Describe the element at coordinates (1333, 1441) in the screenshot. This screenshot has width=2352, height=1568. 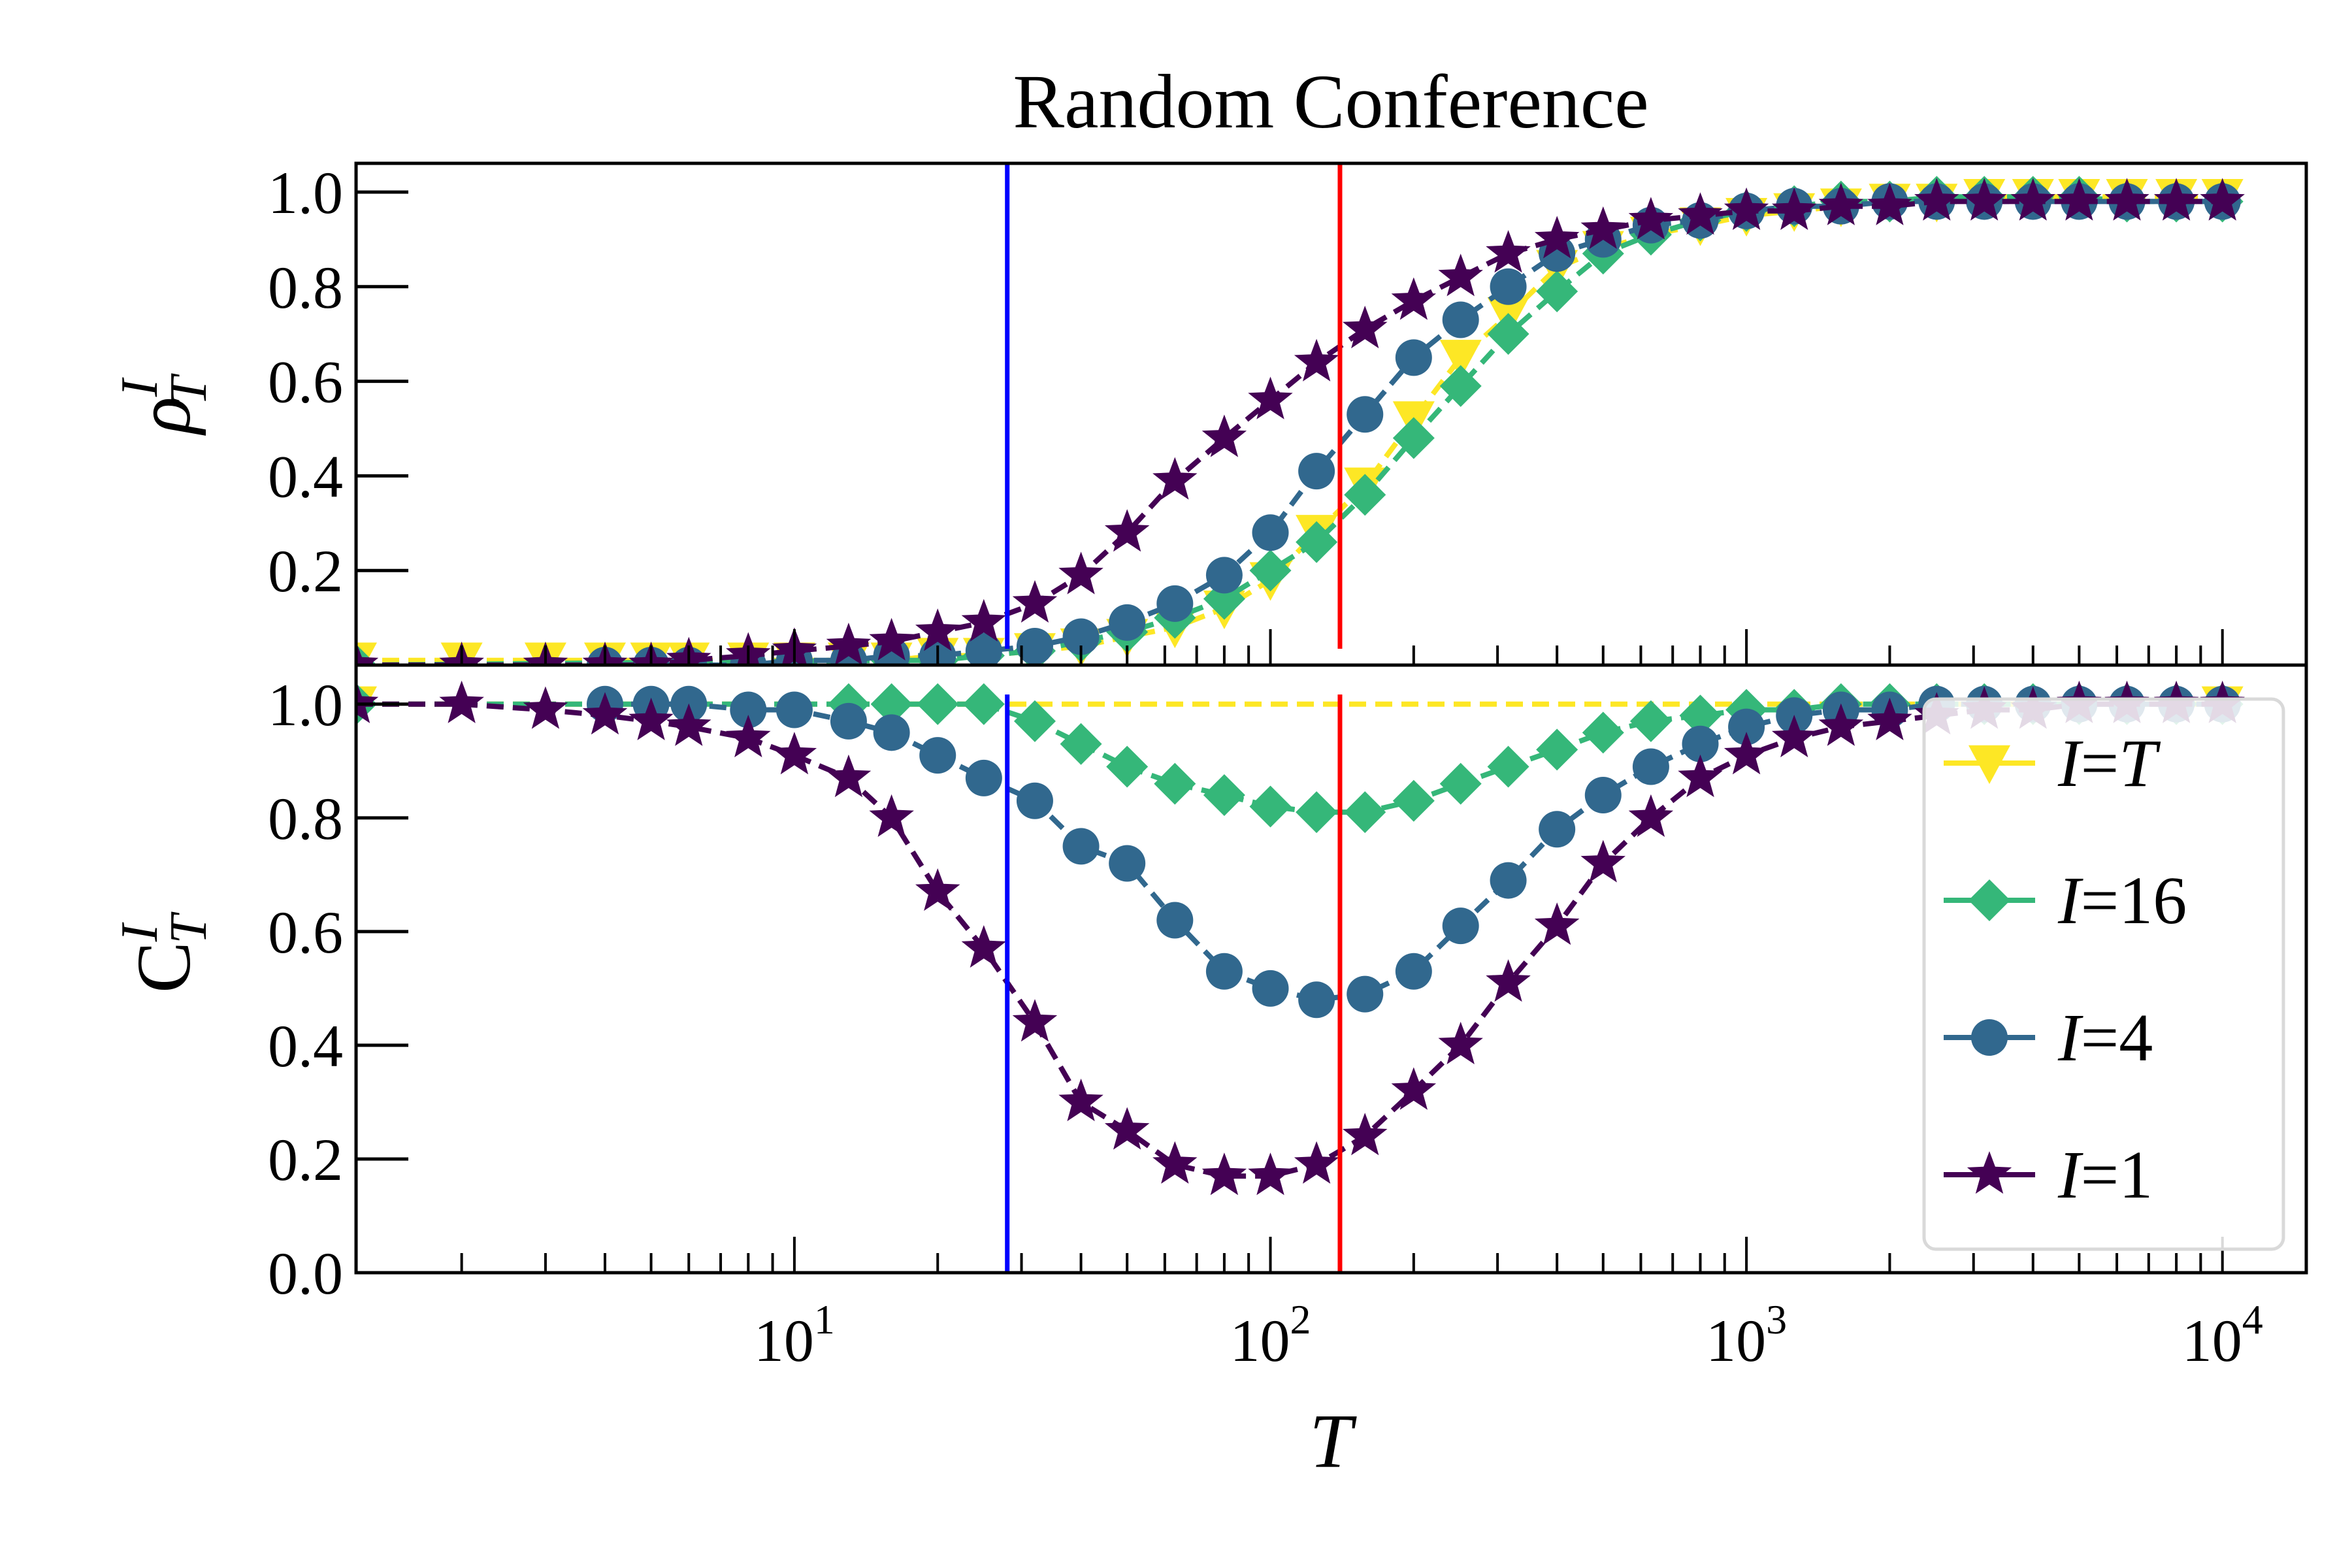
I see `x-axis-label: T` at that location.